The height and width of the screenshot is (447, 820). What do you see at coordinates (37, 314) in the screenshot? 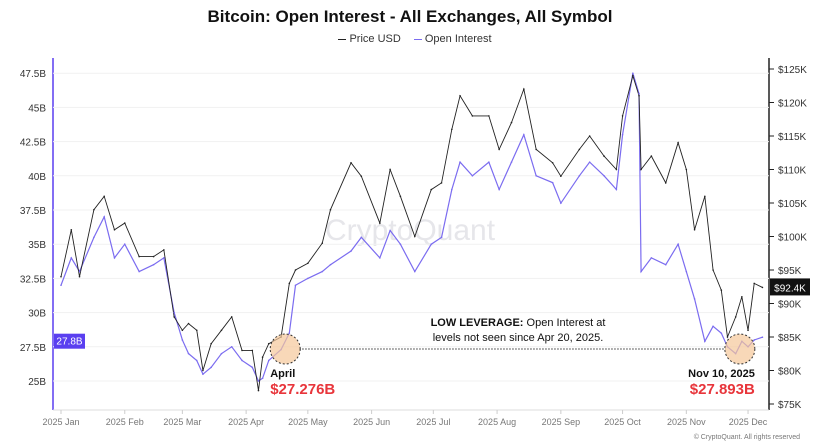
I see `y-left-tick: 30B` at bounding box center [37, 314].